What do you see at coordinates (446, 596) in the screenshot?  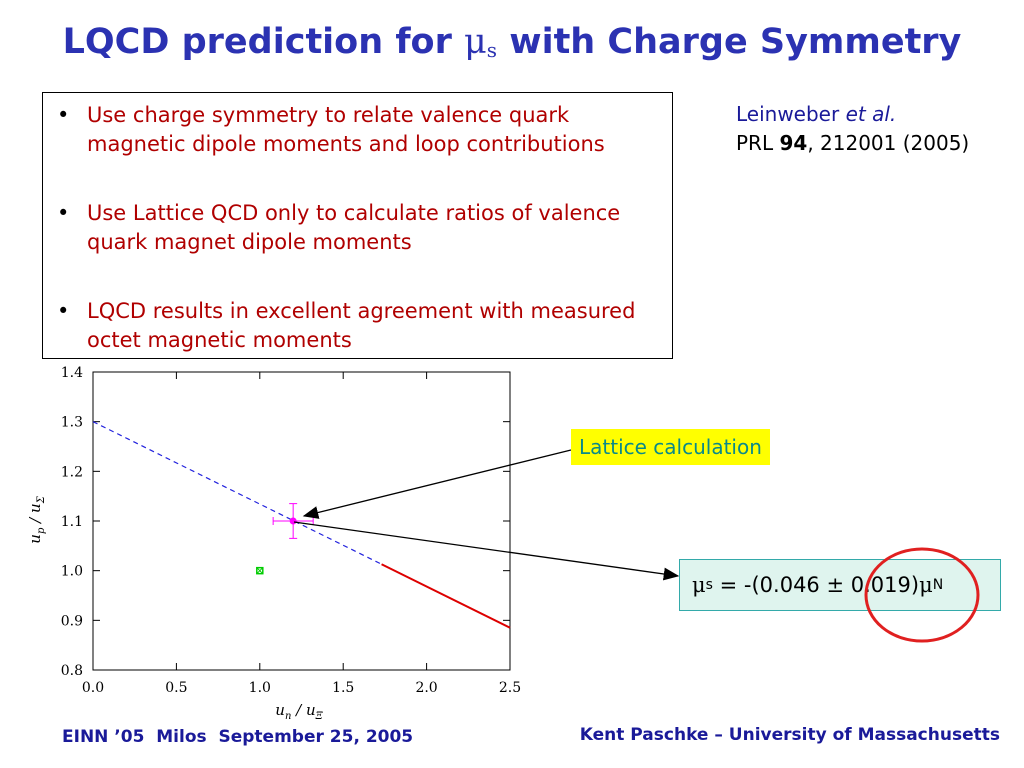 I see `solid-series-line` at bounding box center [446, 596].